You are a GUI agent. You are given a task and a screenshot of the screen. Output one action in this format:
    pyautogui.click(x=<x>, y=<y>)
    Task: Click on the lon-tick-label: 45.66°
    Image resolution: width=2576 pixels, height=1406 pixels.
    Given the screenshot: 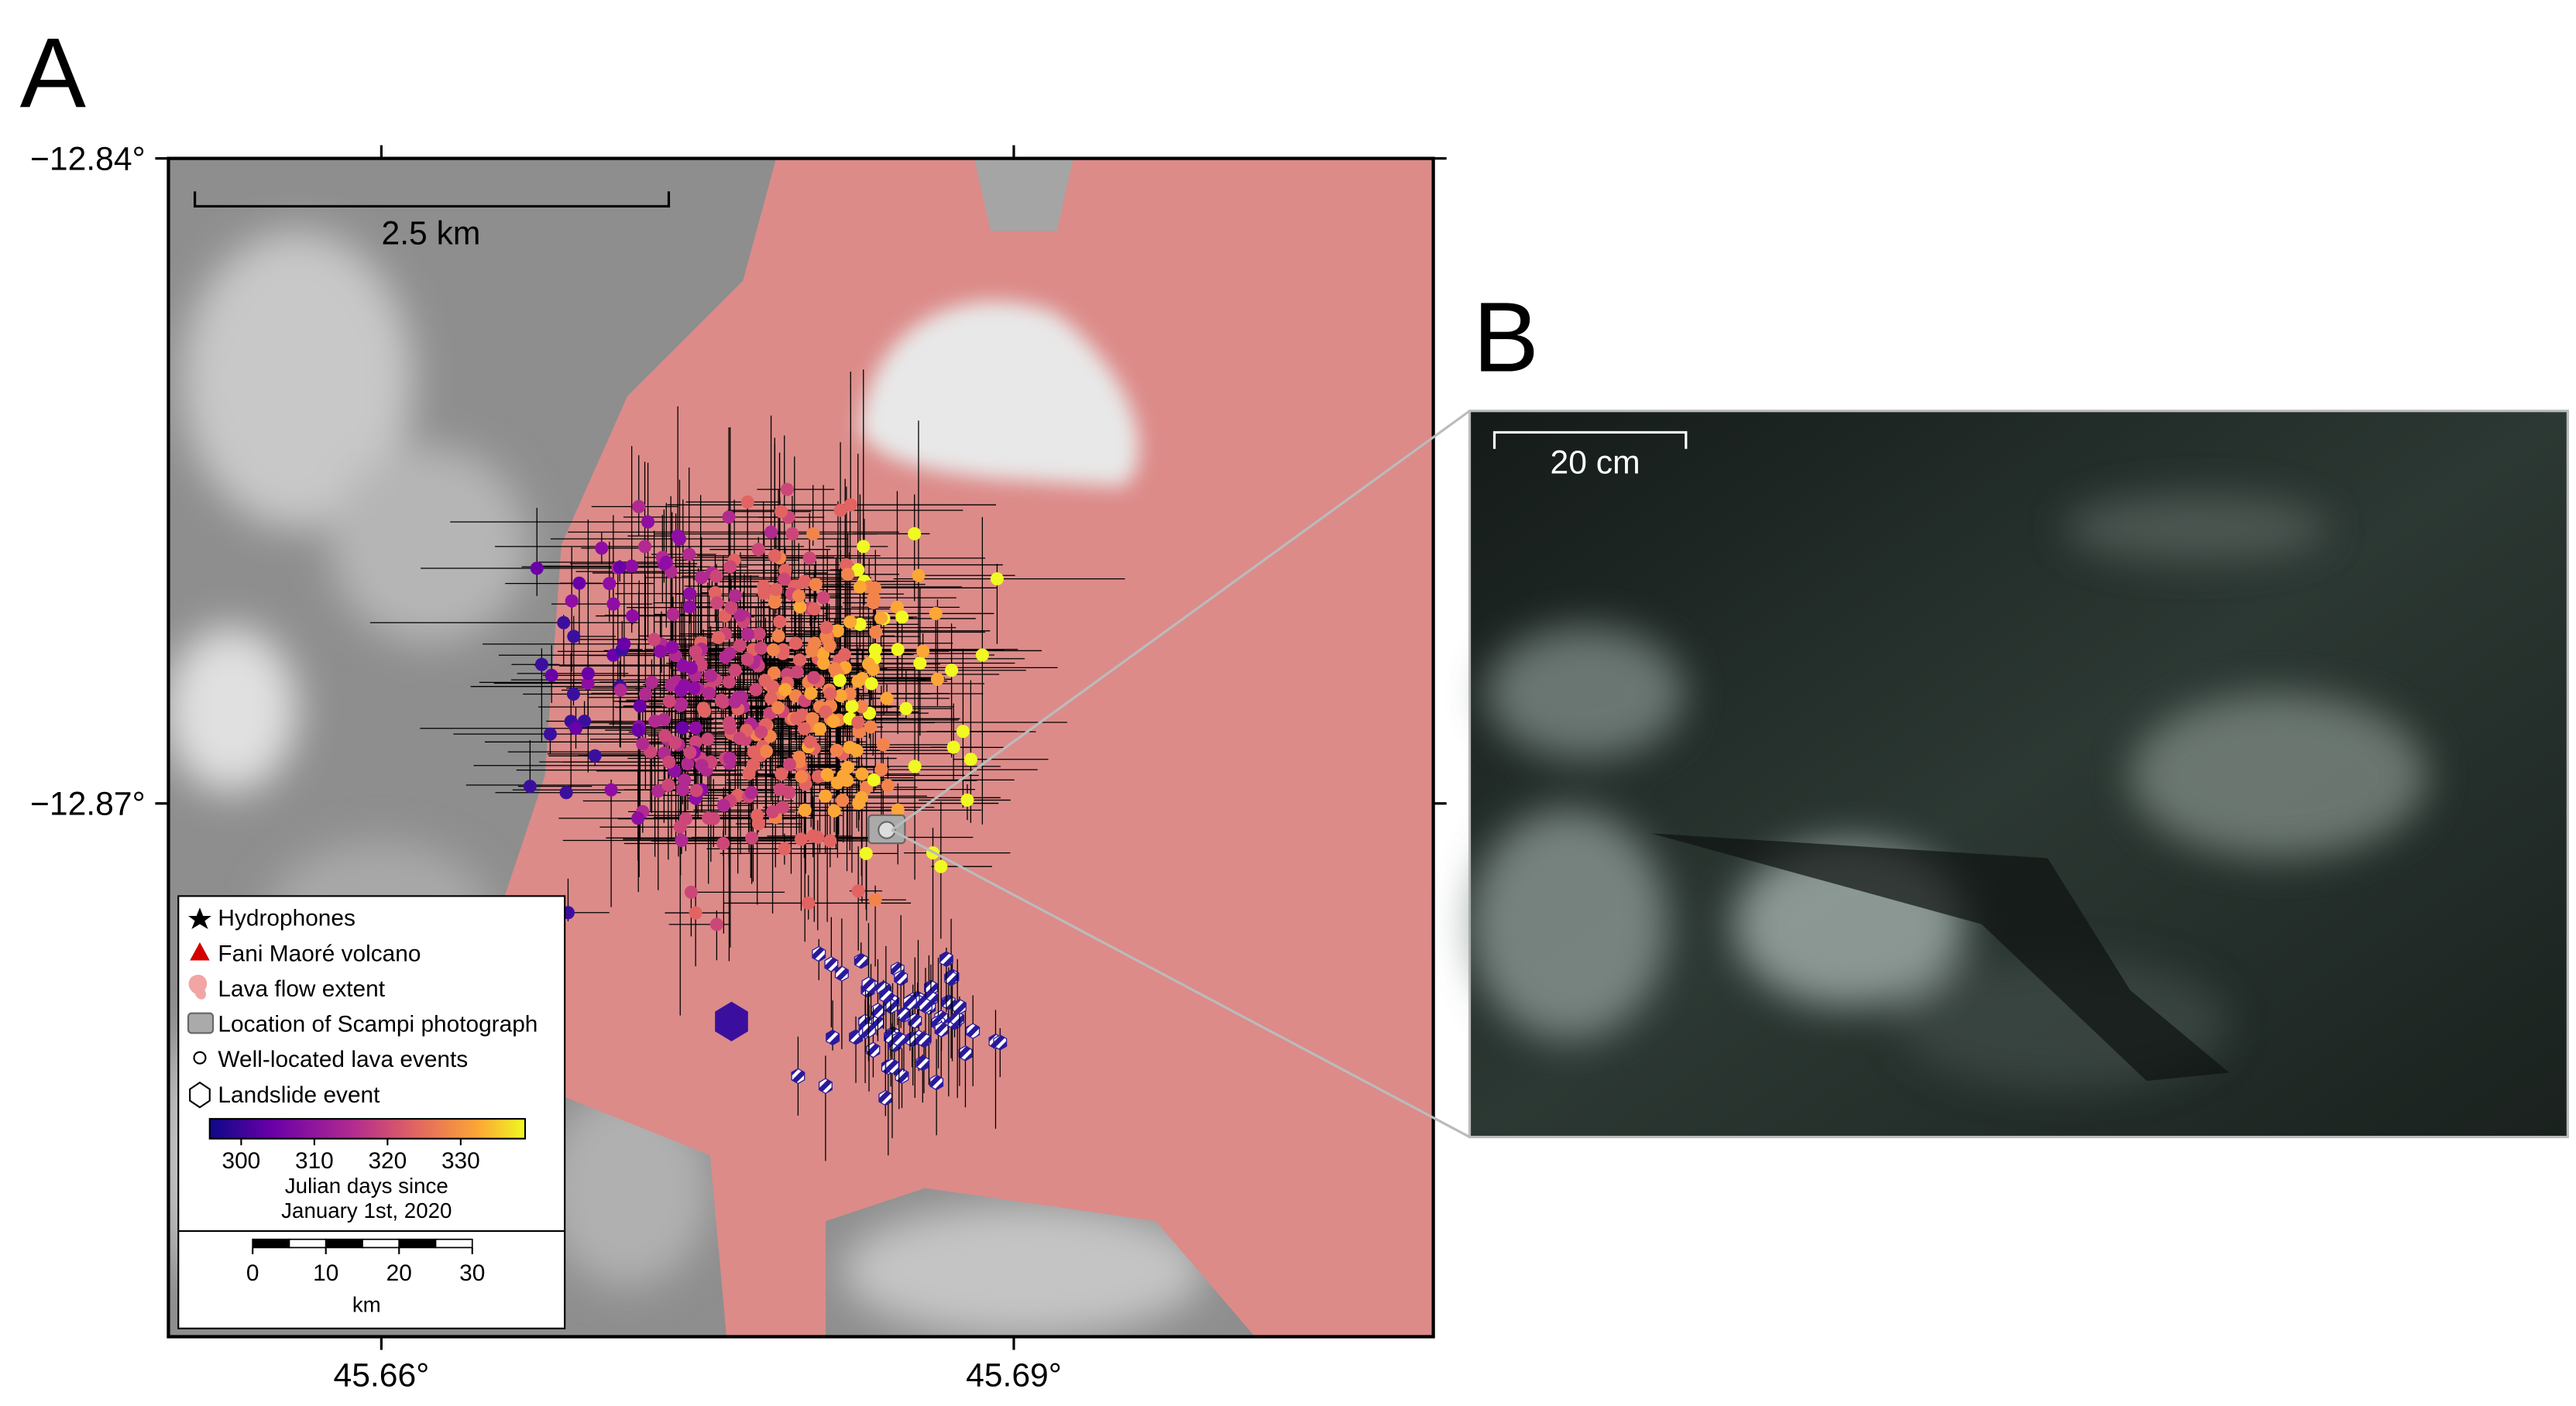 What is the action you would take?
    pyautogui.click(x=382, y=1375)
    